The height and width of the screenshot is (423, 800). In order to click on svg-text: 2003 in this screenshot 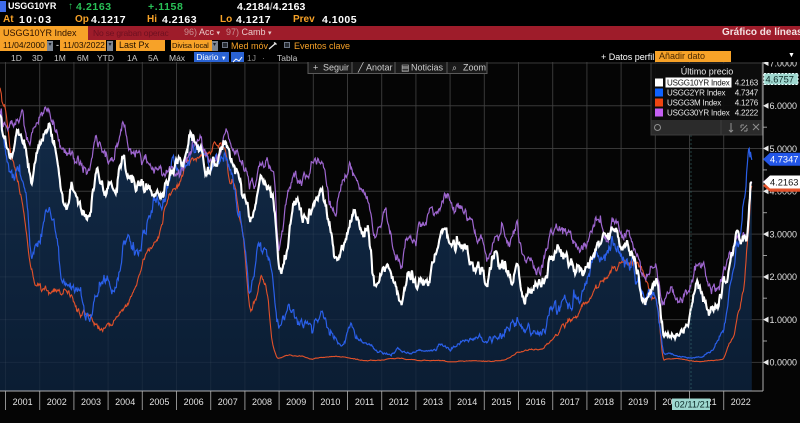, I will do `click(91, 402)`.